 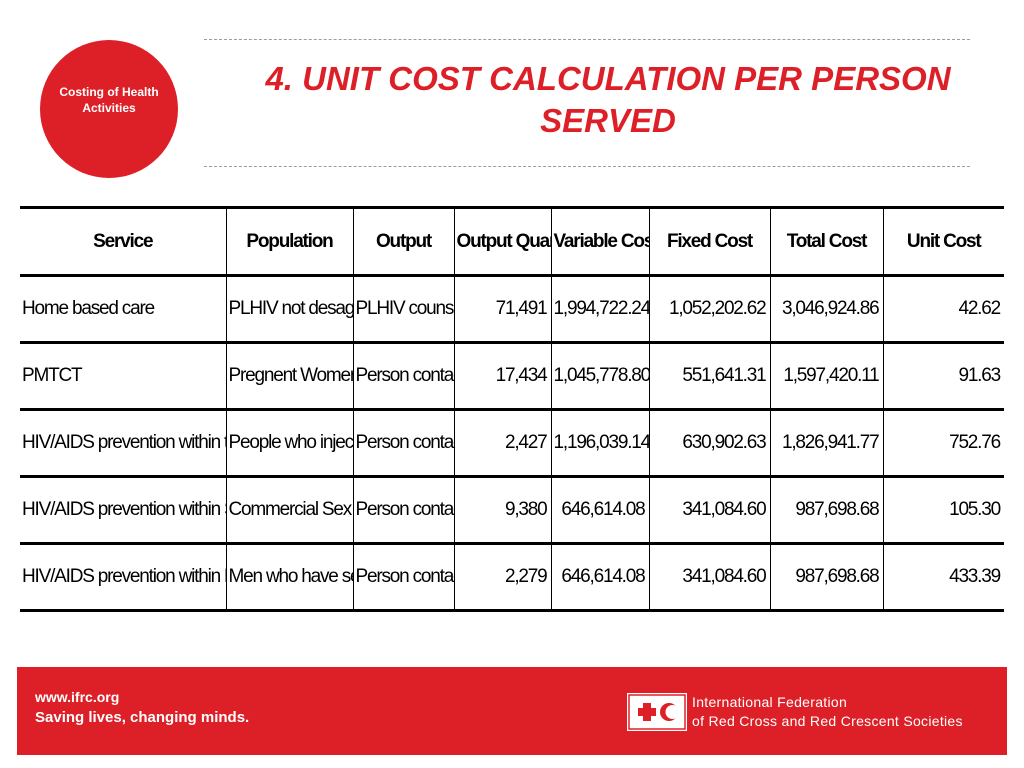 What do you see at coordinates (587, 166) in the screenshot?
I see `bottom-dashed-divider` at bounding box center [587, 166].